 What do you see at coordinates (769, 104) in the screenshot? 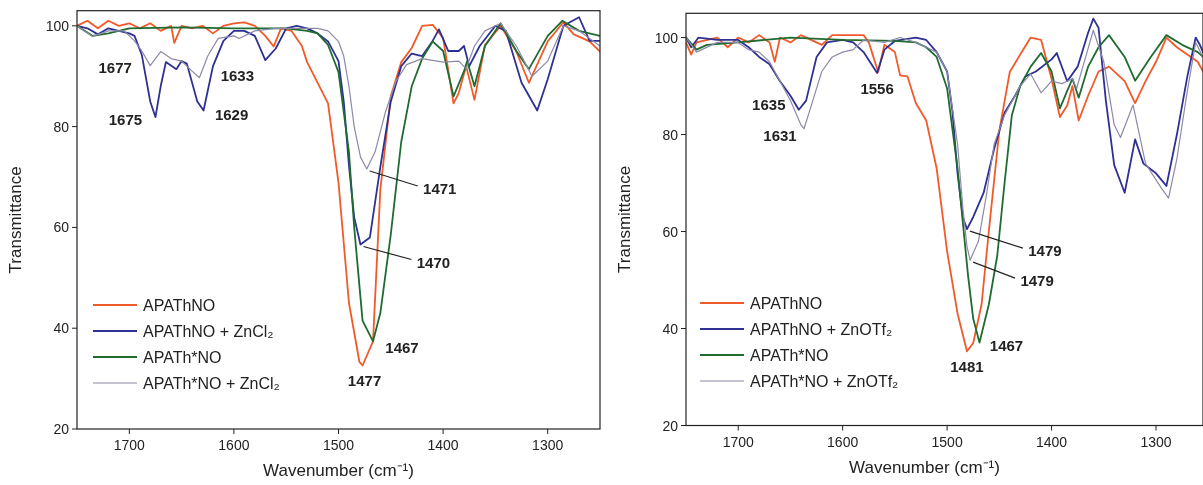
I see `annotation: 1635` at bounding box center [769, 104].